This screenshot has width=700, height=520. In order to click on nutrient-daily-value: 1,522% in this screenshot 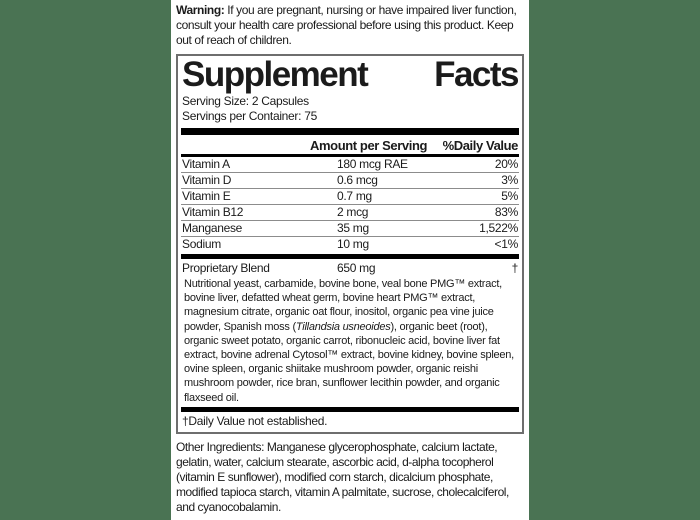, I will do `click(498, 228)`.